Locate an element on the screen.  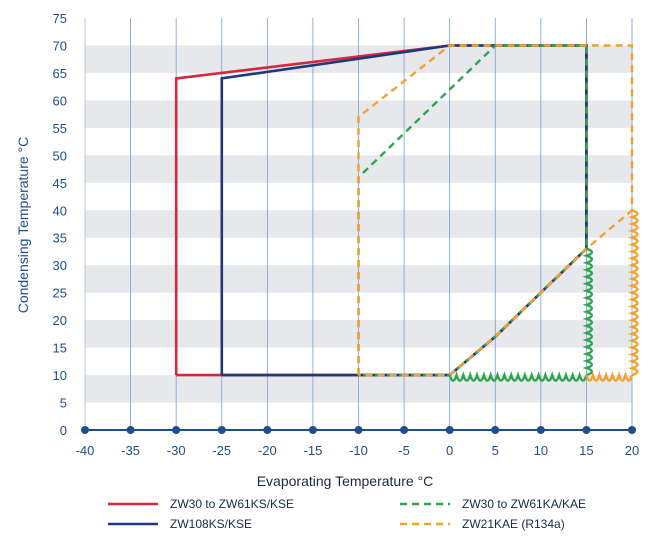
y-tick-label: 60 is located at coordinates (60, 100).